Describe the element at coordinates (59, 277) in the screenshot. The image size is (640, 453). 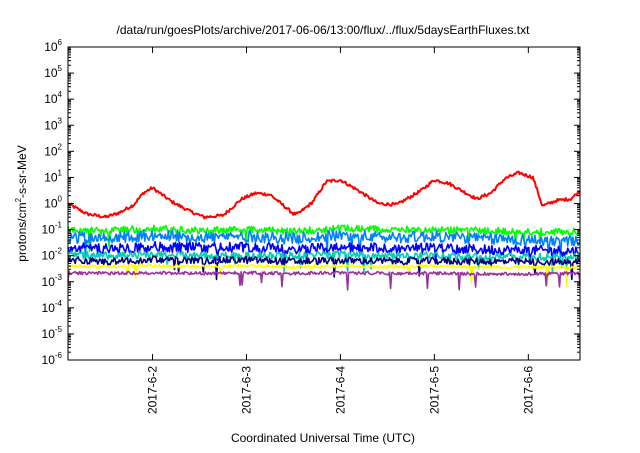
I see `y-tick-exp: -3` at that location.